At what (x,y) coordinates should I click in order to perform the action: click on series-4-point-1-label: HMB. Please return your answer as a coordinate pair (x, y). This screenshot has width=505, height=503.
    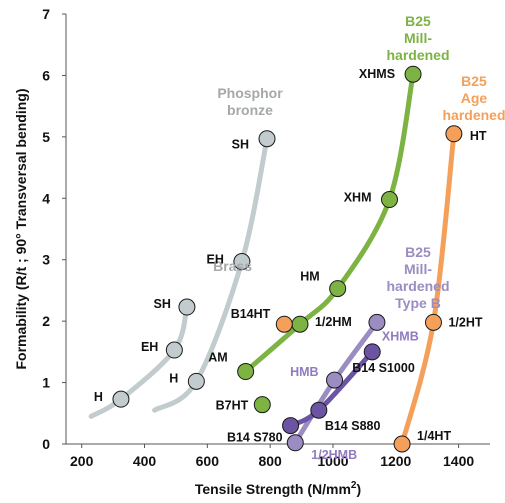
    Looking at the image, I should click on (304, 372).